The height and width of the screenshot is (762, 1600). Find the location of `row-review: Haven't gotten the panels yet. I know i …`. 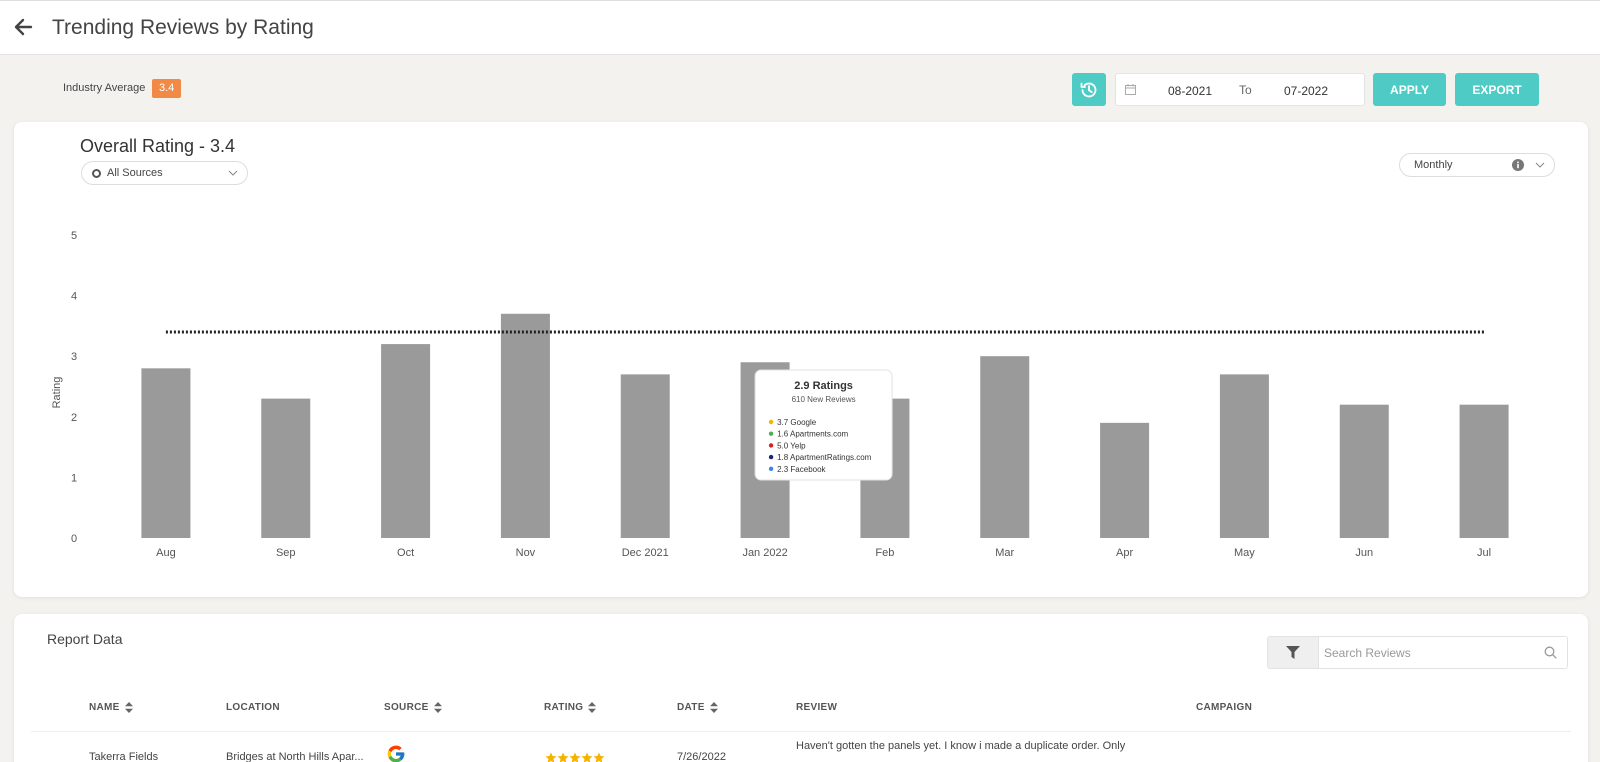

row-review: Haven't gotten the panels yet. I know i … is located at coordinates (961, 746).